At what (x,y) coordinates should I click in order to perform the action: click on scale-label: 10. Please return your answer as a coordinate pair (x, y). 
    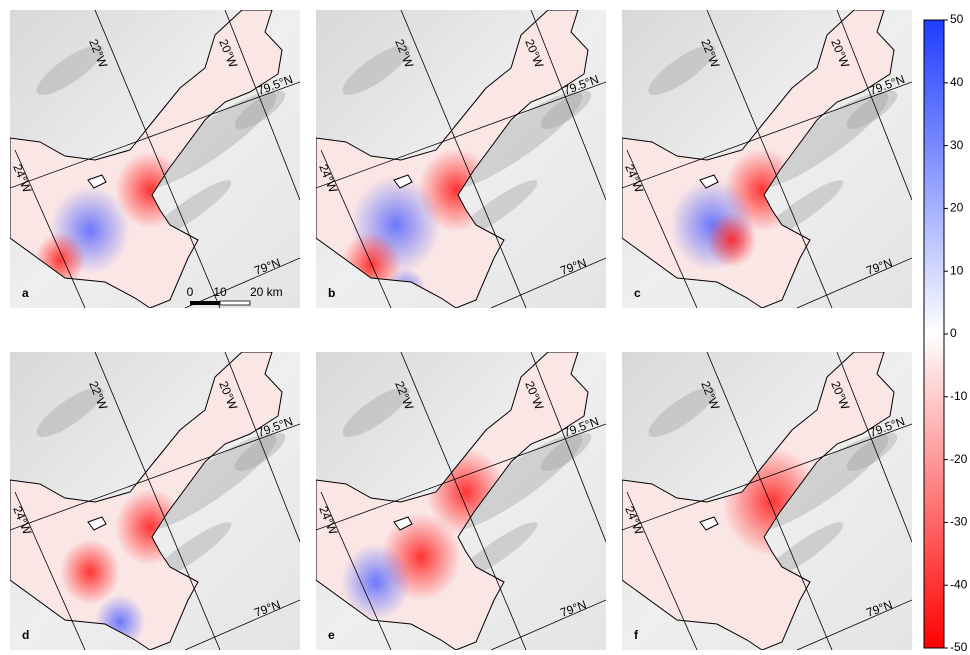
    Looking at the image, I should click on (220, 292).